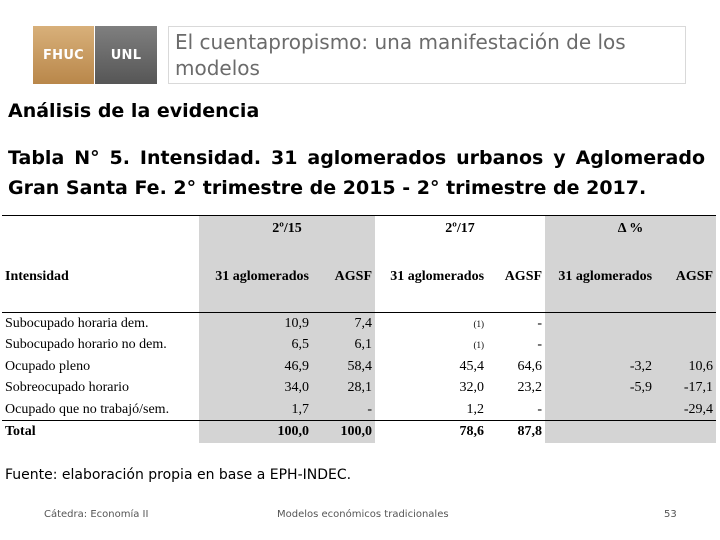  What do you see at coordinates (472, 366) in the screenshot?
I see `table-cell: 45,4` at bounding box center [472, 366].